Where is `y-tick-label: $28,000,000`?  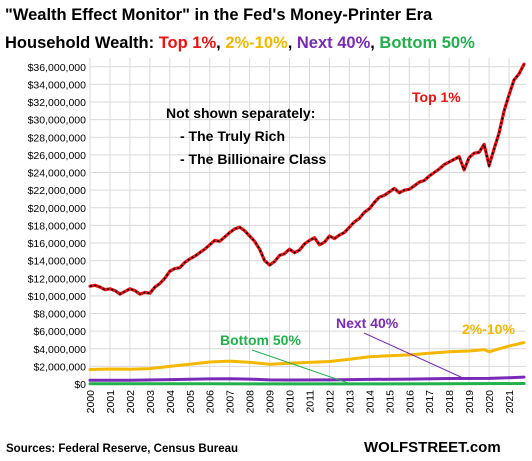 y-tick-label: $28,000,000 is located at coordinates (57, 138).